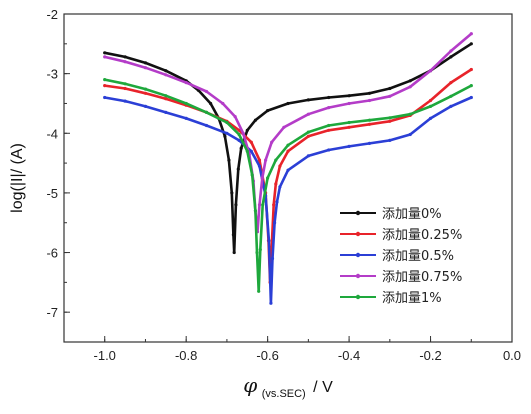 This screenshot has height=414, width=531. I want to click on y-tick-label: -5, so click(52, 193).